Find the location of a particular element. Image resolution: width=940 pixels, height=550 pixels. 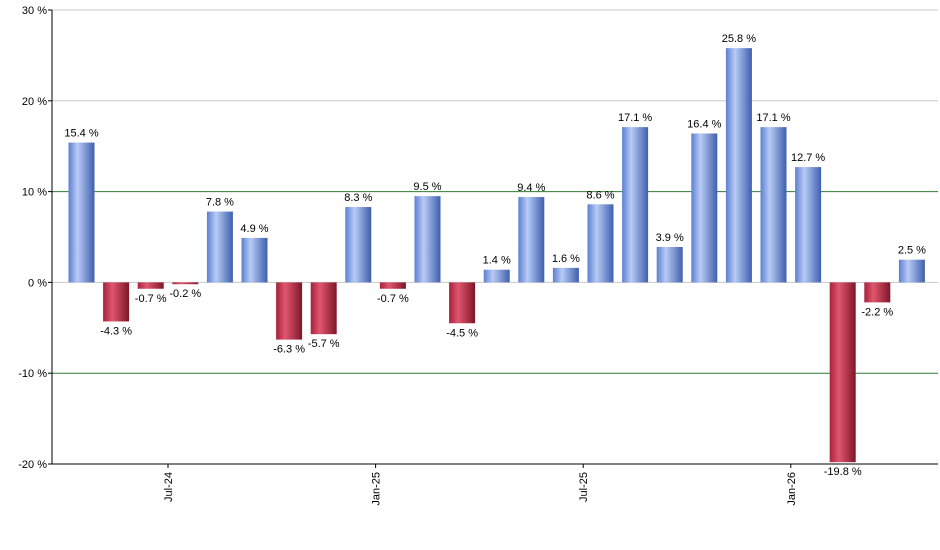

data-label: -2.2 % is located at coordinates (877, 312).